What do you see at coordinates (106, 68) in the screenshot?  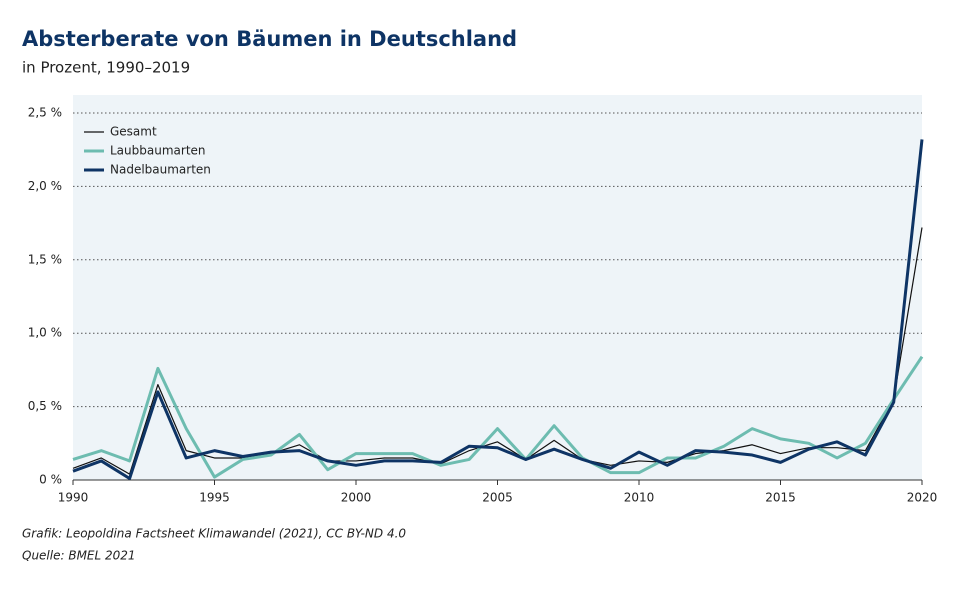 I see `chart-subtitle: in Prozent, 1990–2019` at bounding box center [106, 68].